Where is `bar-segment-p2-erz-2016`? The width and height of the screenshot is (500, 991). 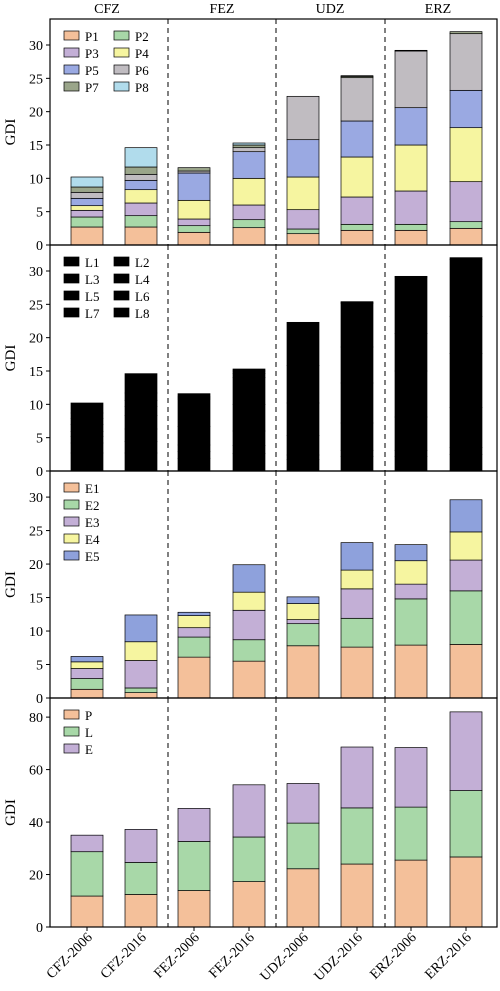 bar-segment-p2-erz-2016 is located at coordinates (466, 225).